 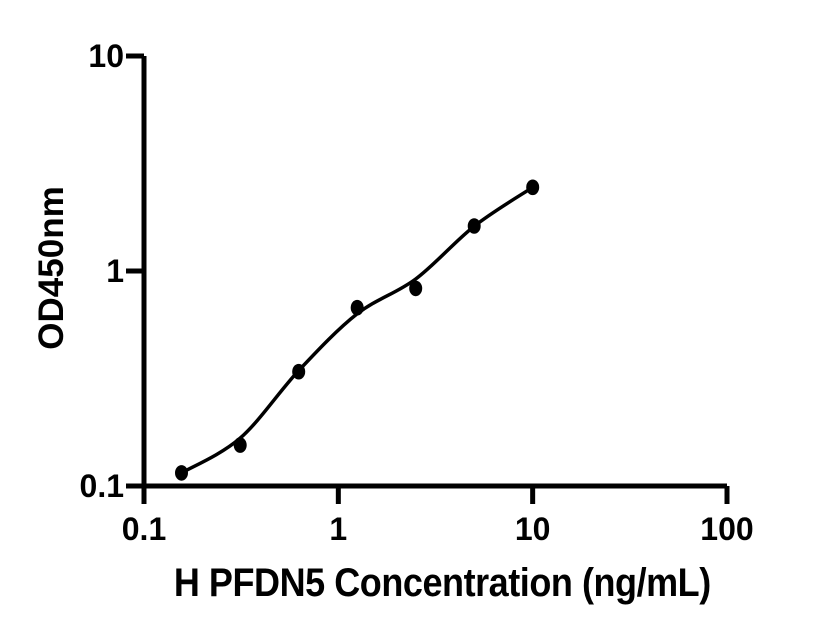 What do you see at coordinates (533, 529) in the screenshot?
I see `x-tick-label: 10` at bounding box center [533, 529].